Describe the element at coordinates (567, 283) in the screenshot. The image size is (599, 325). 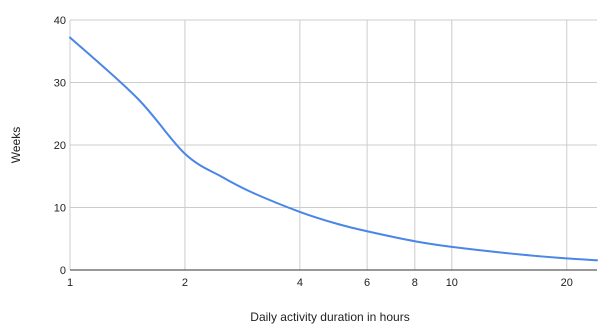
I see `x-tick-label-20: 20` at that location.